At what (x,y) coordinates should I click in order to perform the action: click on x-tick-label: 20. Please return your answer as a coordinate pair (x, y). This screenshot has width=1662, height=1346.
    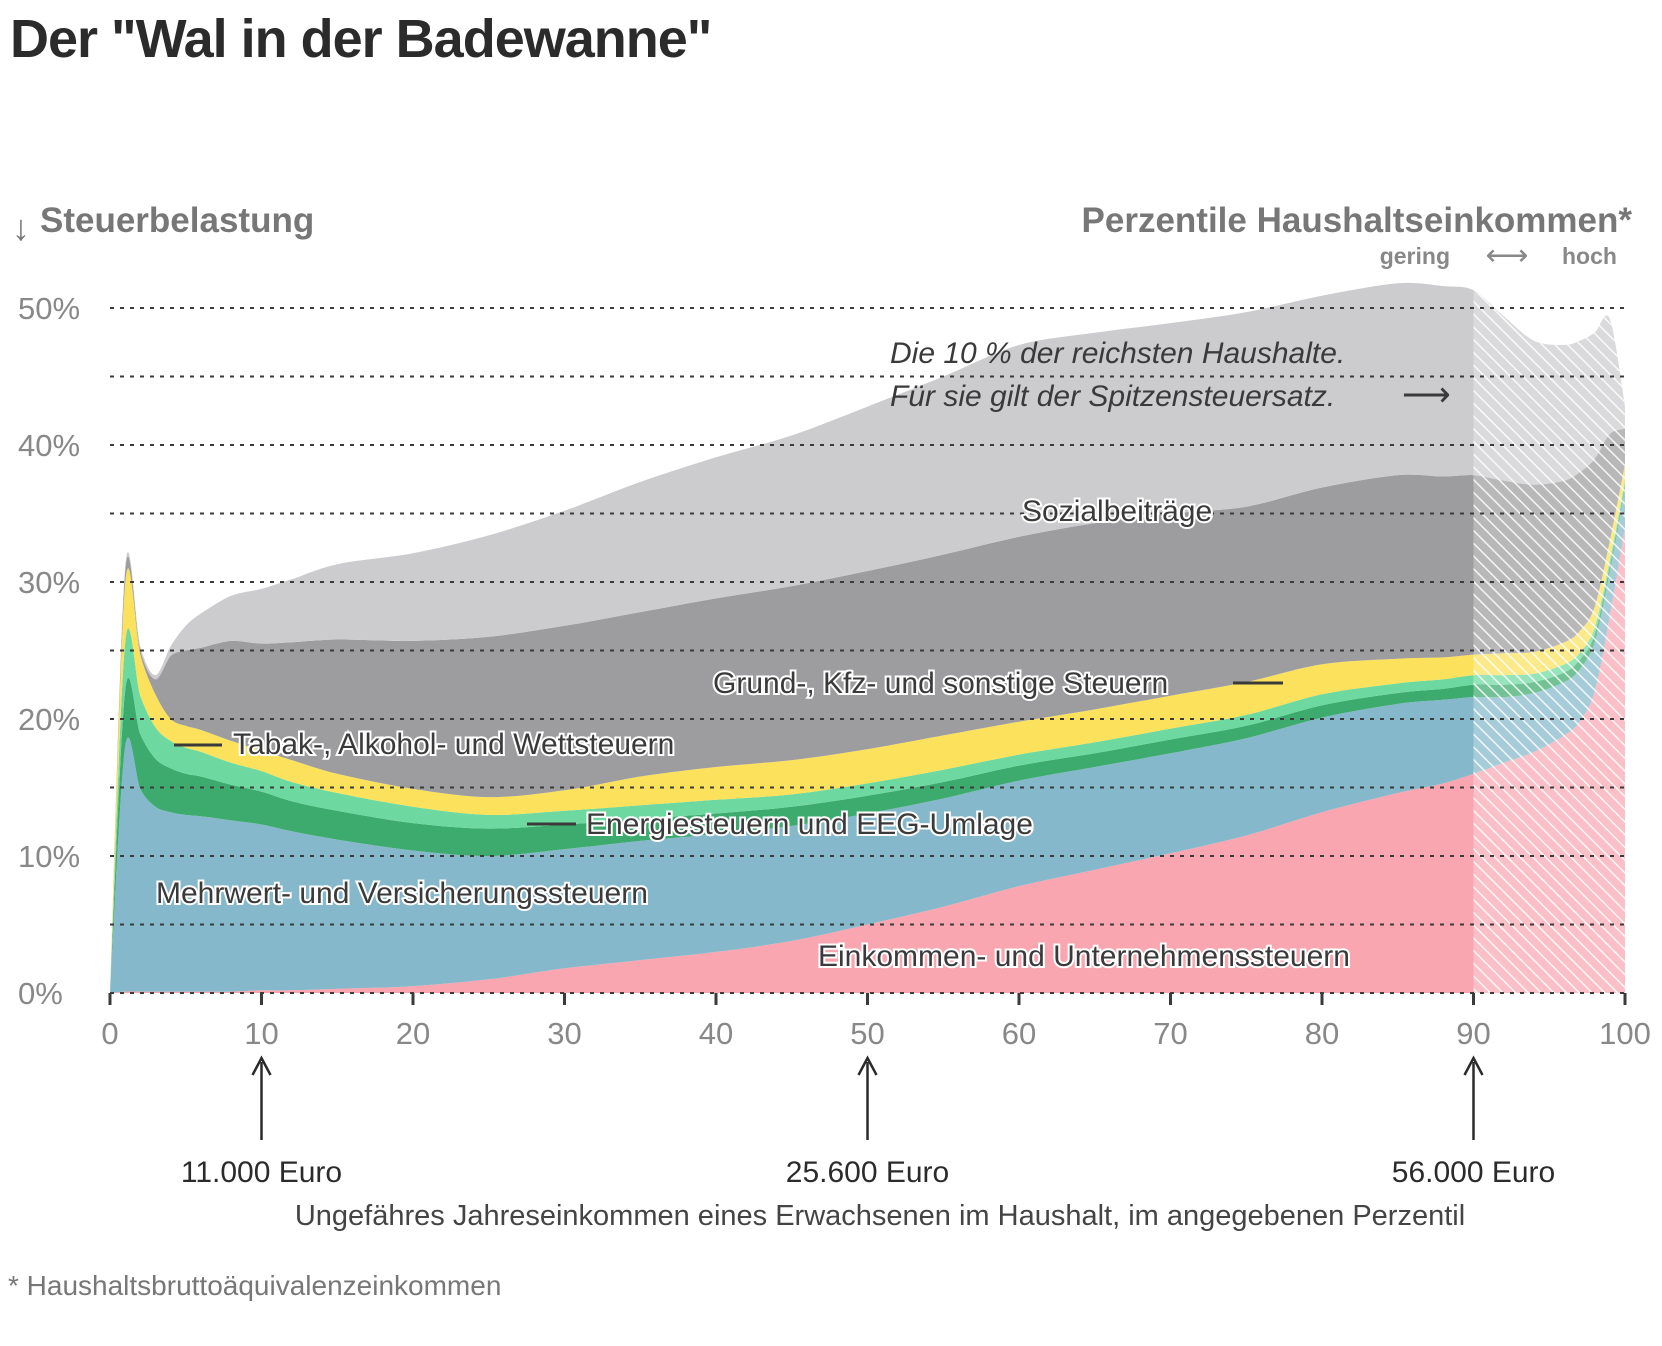
    Looking at the image, I should click on (413, 1033).